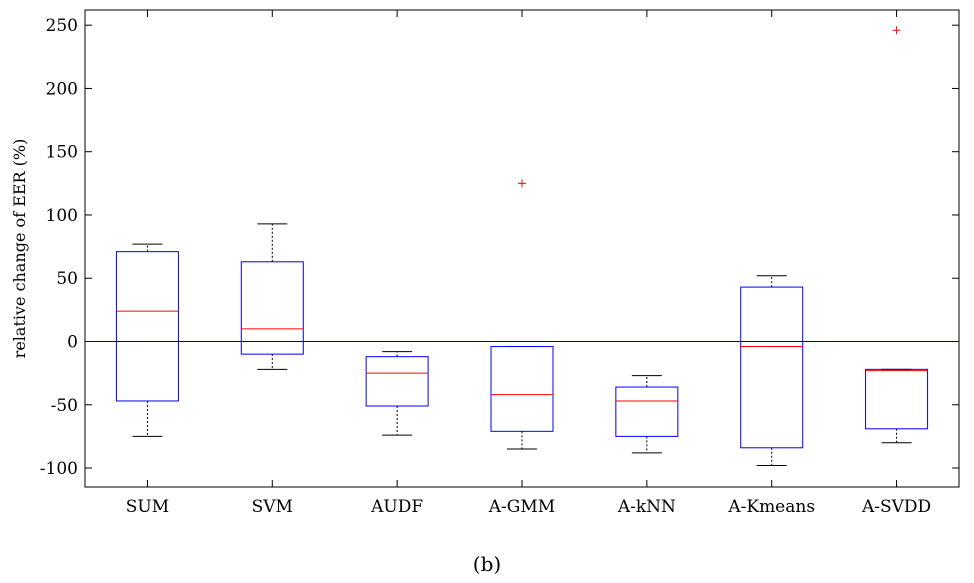 Image resolution: width=974 pixels, height=583 pixels. What do you see at coordinates (147, 326) in the screenshot?
I see `box-sum` at bounding box center [147, 326].